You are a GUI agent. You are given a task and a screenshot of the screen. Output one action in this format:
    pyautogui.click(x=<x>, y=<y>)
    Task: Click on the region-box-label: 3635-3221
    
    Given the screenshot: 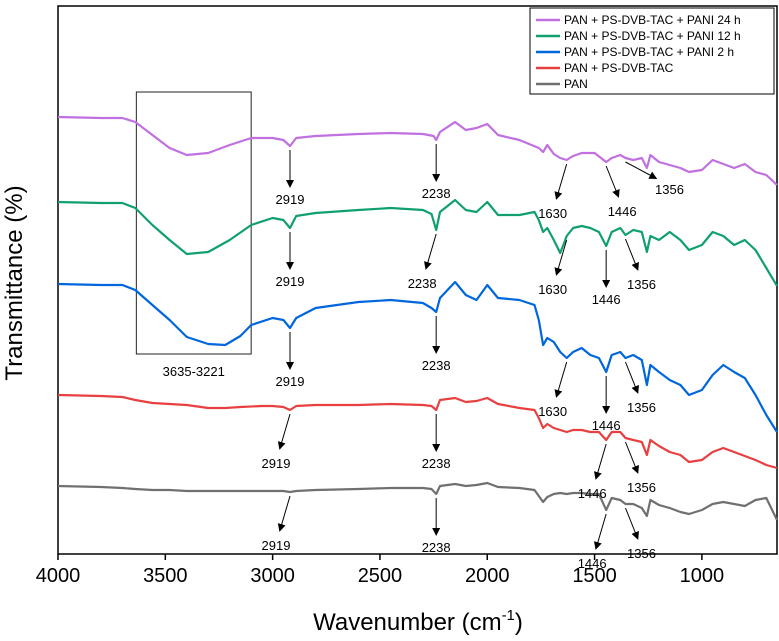 What is the action you would take?
    pyautogui.click(x=194, y=371)
    